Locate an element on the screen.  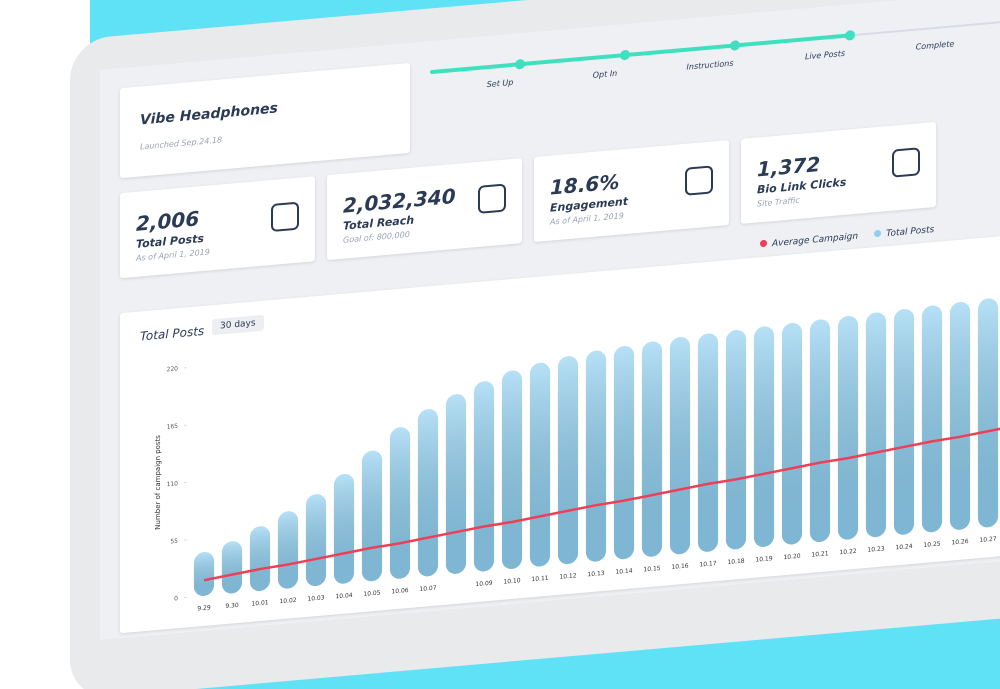
x-tick-label: 10.11 is located at coordinates (539, 579).